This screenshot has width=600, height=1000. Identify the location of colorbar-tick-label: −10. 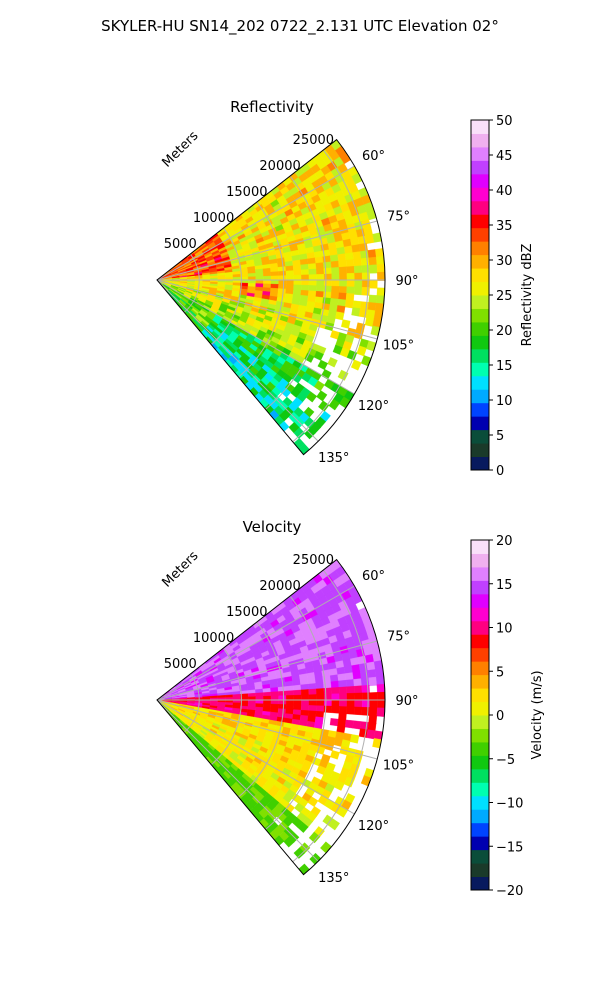
(509, 804).